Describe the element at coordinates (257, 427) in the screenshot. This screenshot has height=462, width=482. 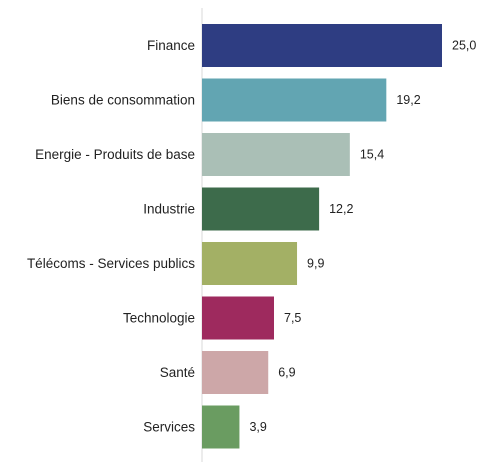
I see `value-label: 3,9` at that location.